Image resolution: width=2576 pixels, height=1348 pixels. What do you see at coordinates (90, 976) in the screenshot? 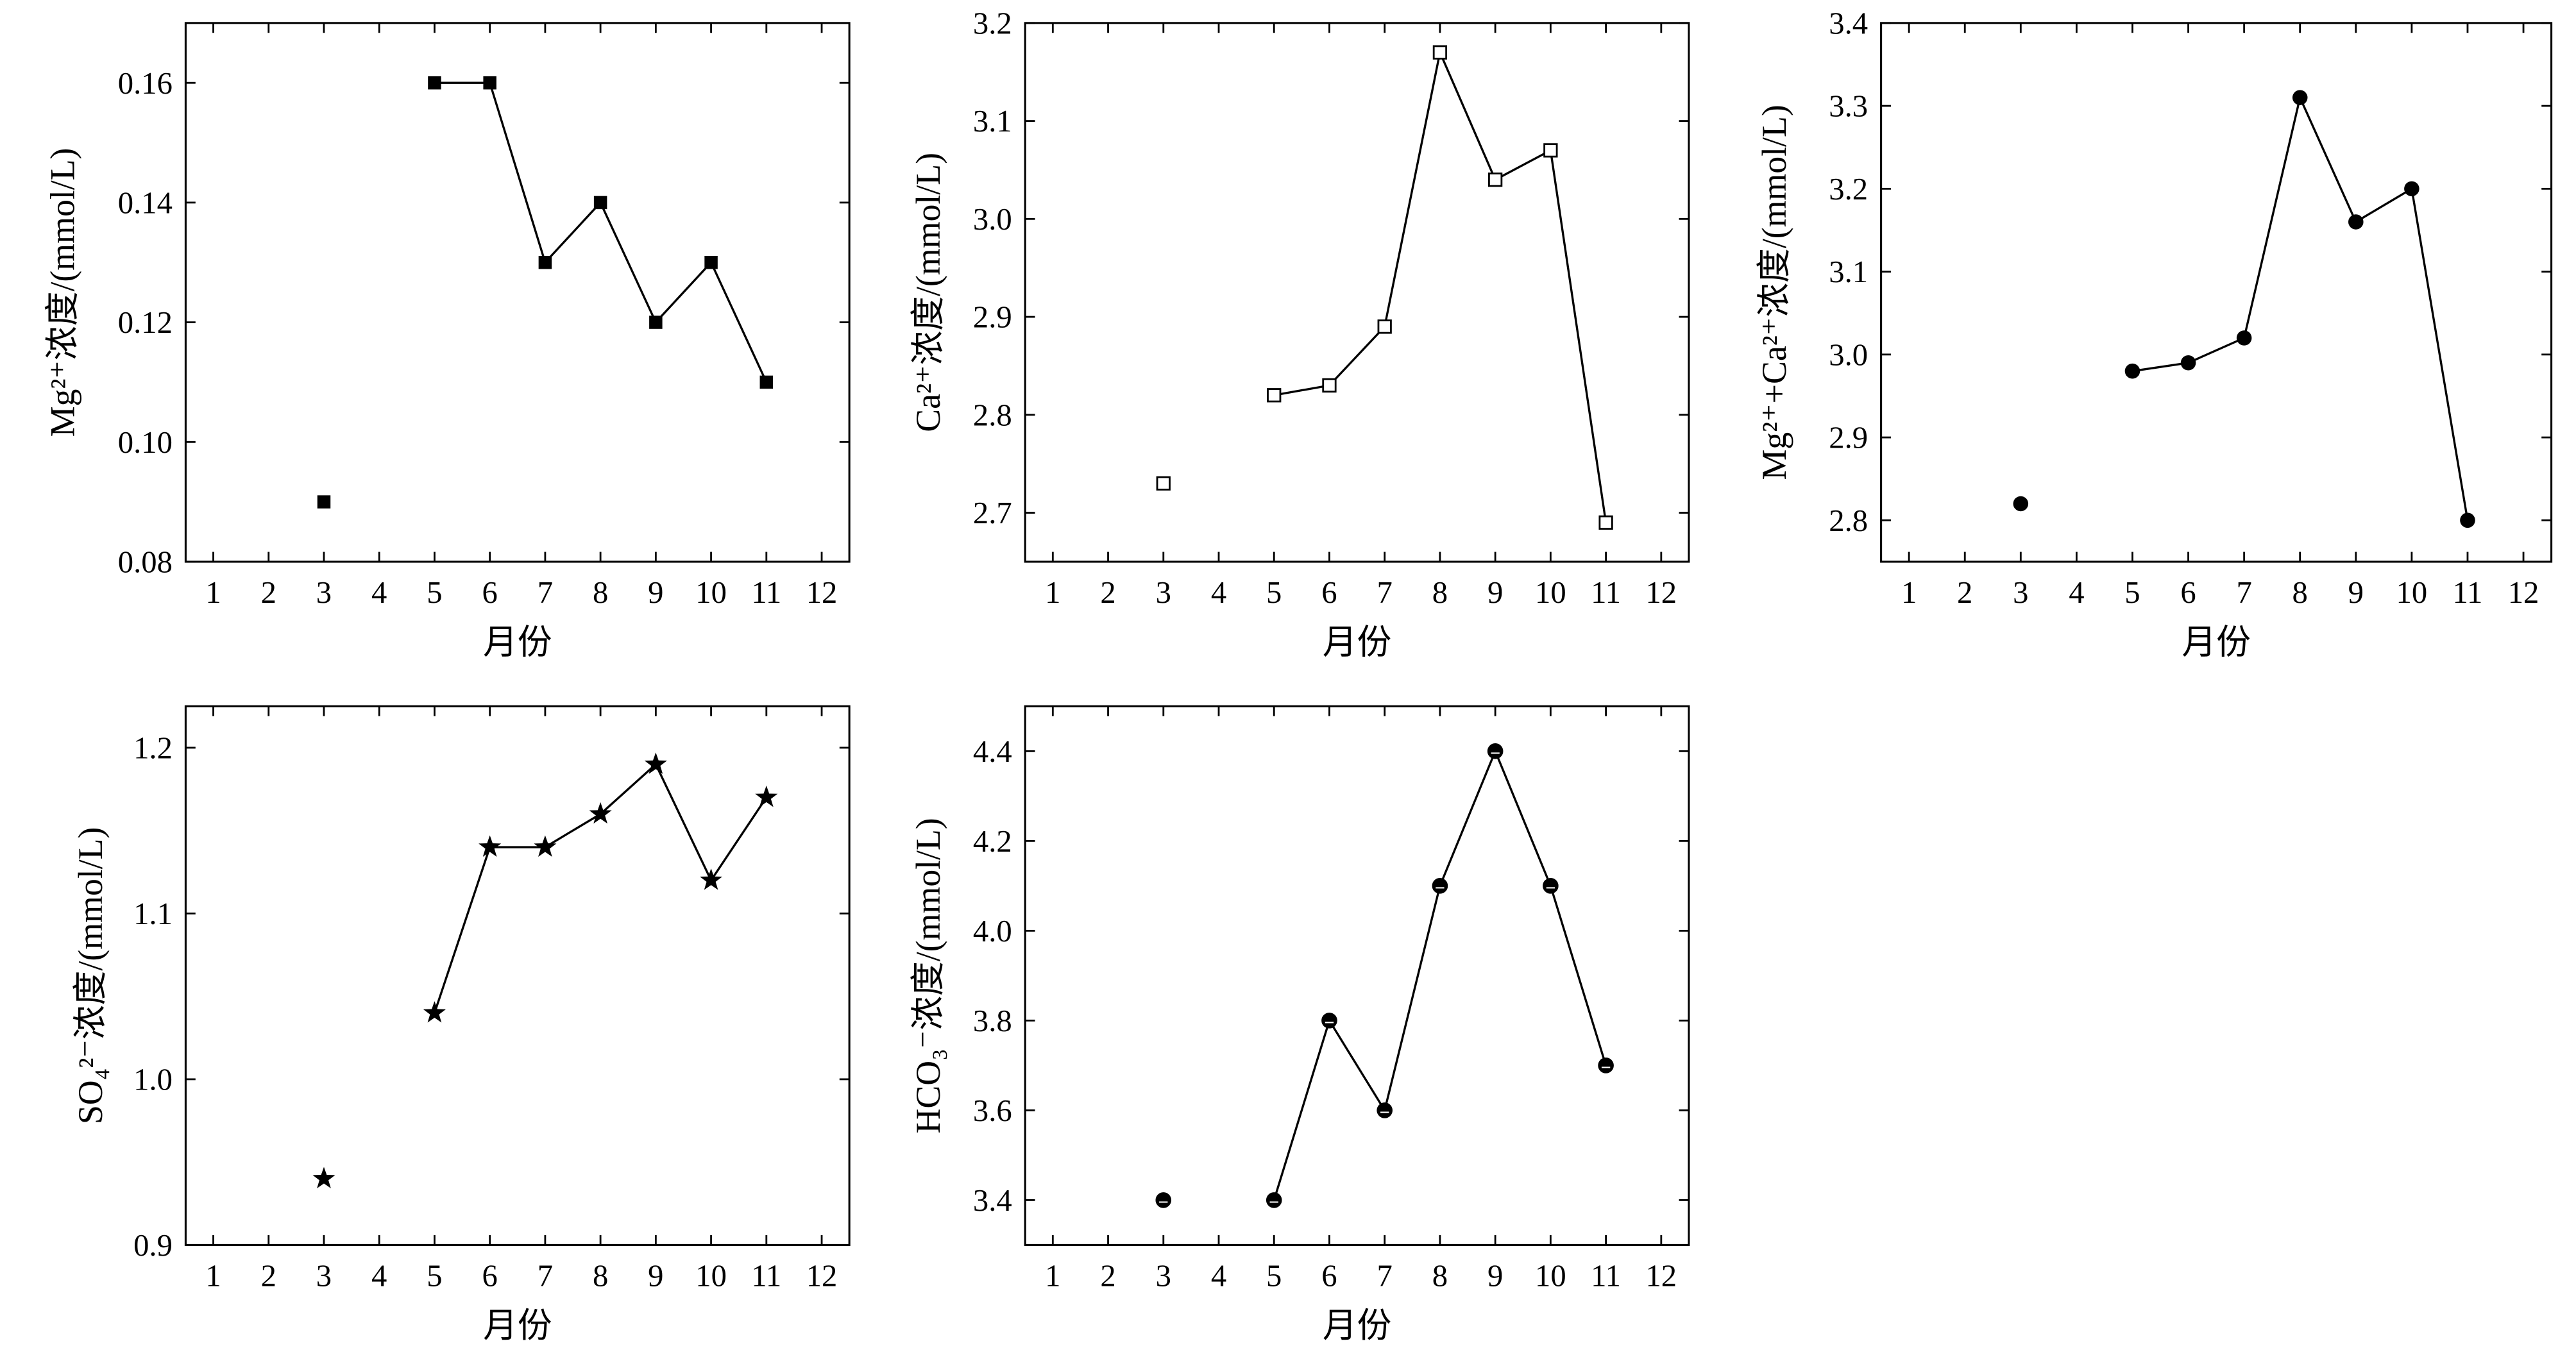
I see `y-axis-label: SO₄²⁻浓度/(mmol/L)` at bounding box center [90, 976].